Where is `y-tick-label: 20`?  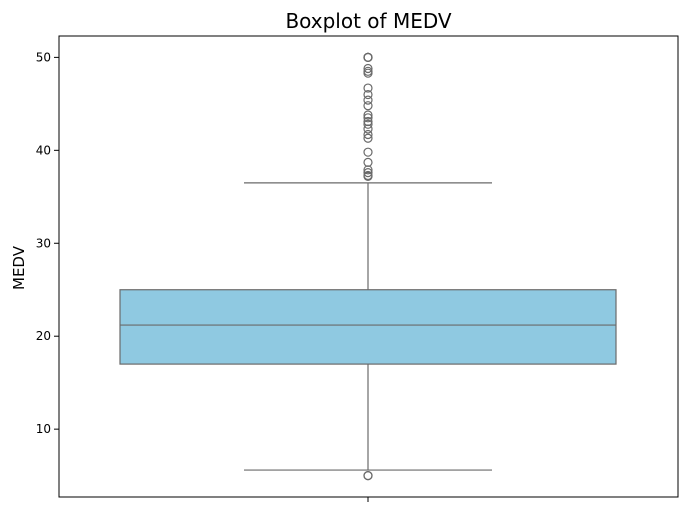 y-tick-label: 20 is located at coordinates (43, 336).